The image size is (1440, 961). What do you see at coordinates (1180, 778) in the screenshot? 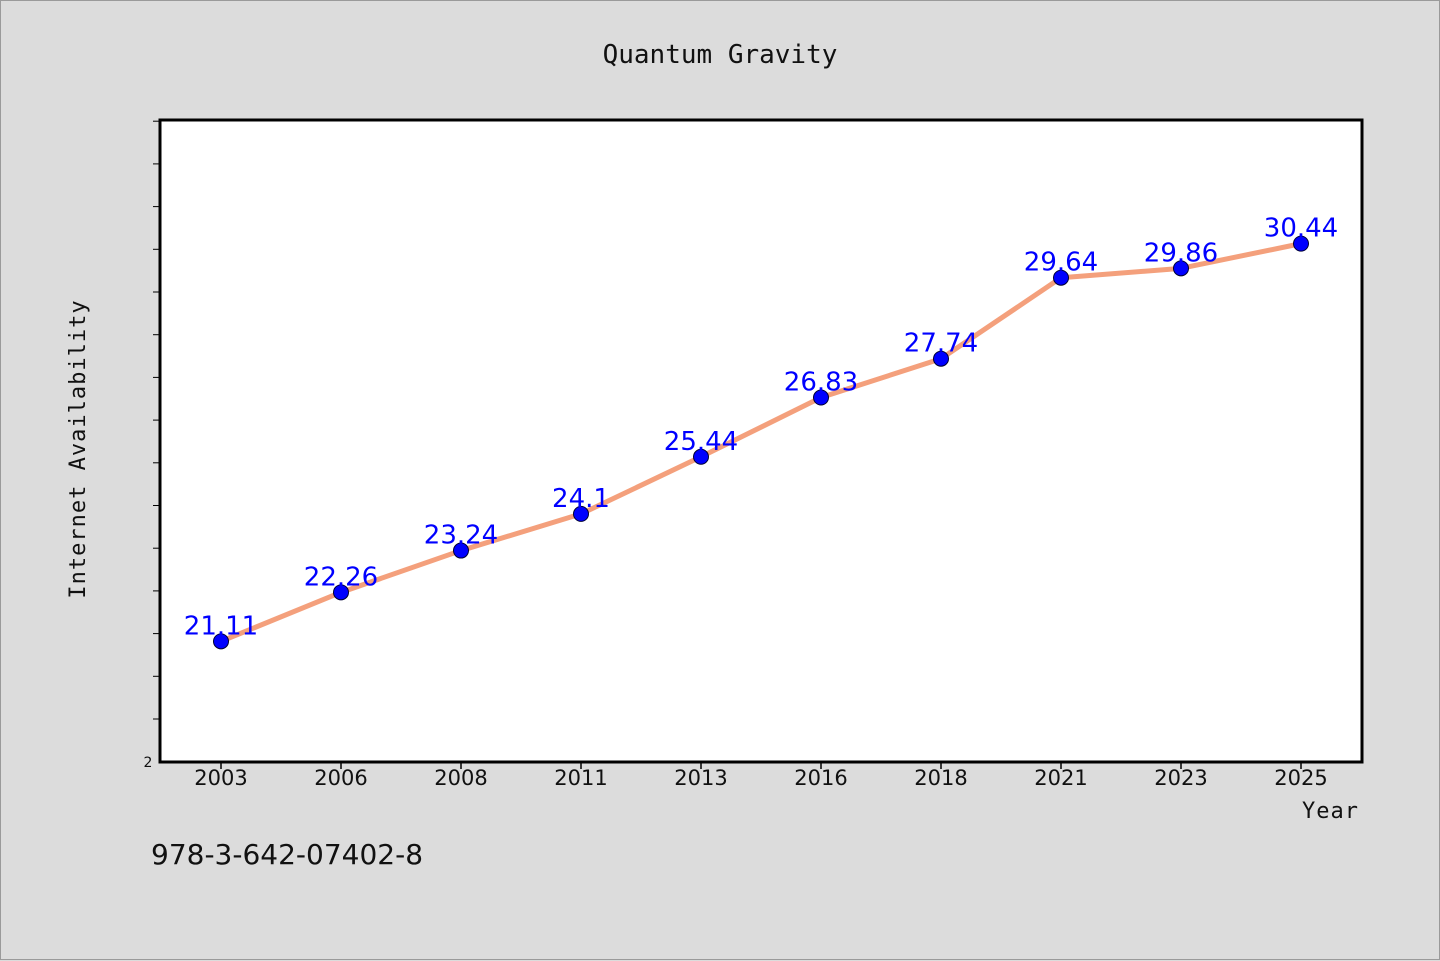
I see `x-tick-label: 2023` at bounding box center [1180, 778].